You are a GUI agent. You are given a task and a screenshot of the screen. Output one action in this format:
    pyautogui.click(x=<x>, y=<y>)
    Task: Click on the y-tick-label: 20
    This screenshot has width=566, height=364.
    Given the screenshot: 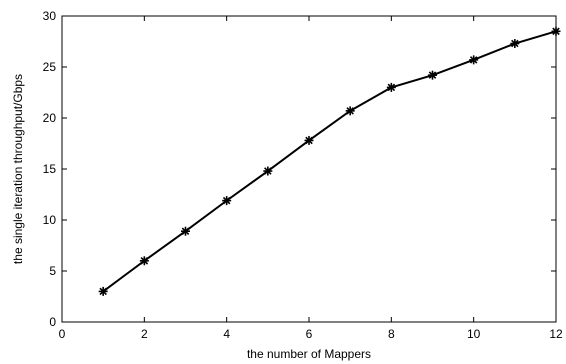 What is the action you would take?
    pyautogui.click(x=50, y=118)
    